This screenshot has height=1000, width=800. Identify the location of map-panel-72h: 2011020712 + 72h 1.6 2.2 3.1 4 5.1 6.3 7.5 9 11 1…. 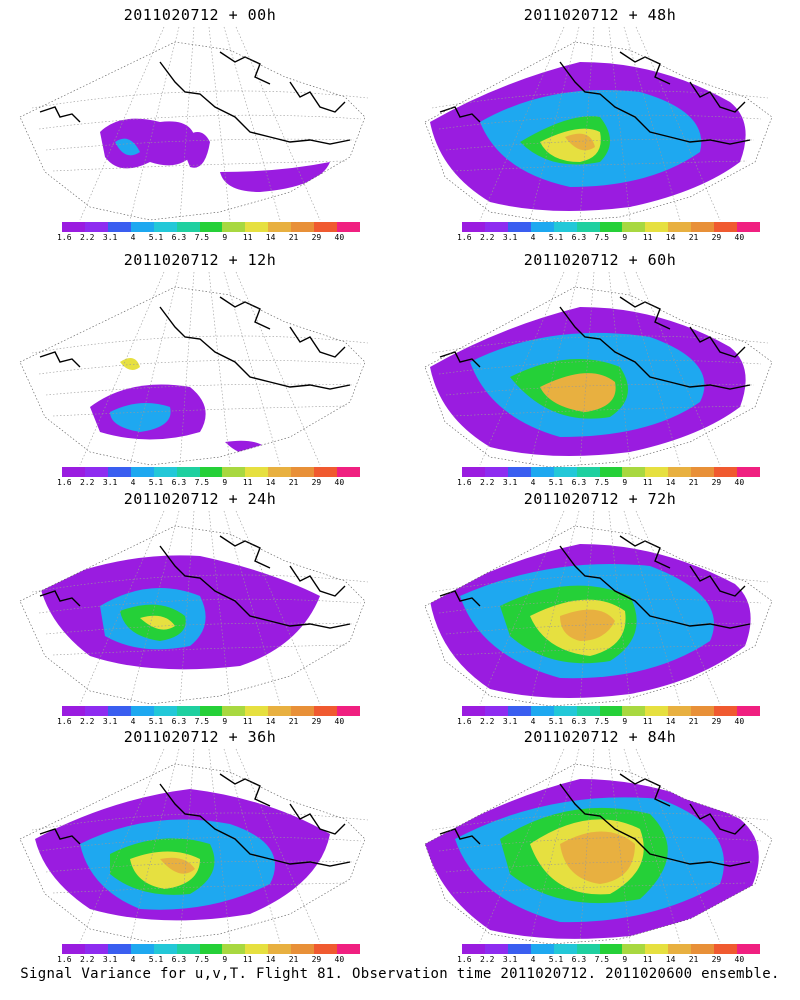
(600, 606).